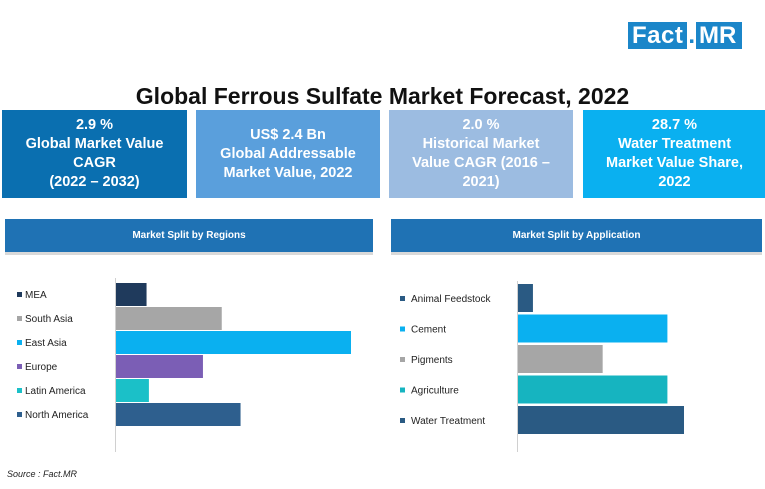  I want to click on stat-line: Value CAGR (2016 –, so click(481, 163).